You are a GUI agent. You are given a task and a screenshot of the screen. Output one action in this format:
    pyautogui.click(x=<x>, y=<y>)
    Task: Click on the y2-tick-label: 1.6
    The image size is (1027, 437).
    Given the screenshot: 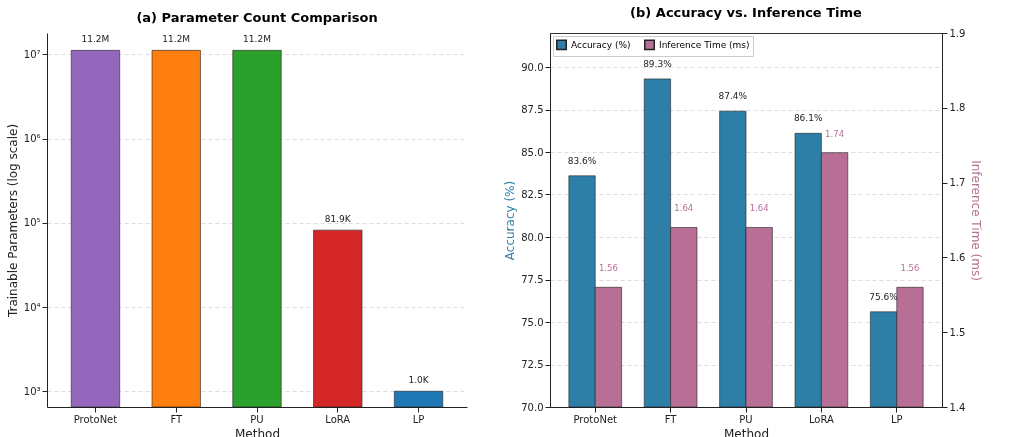 What is the action you would take?
    pyautogui.click(x=957, y=257)
    